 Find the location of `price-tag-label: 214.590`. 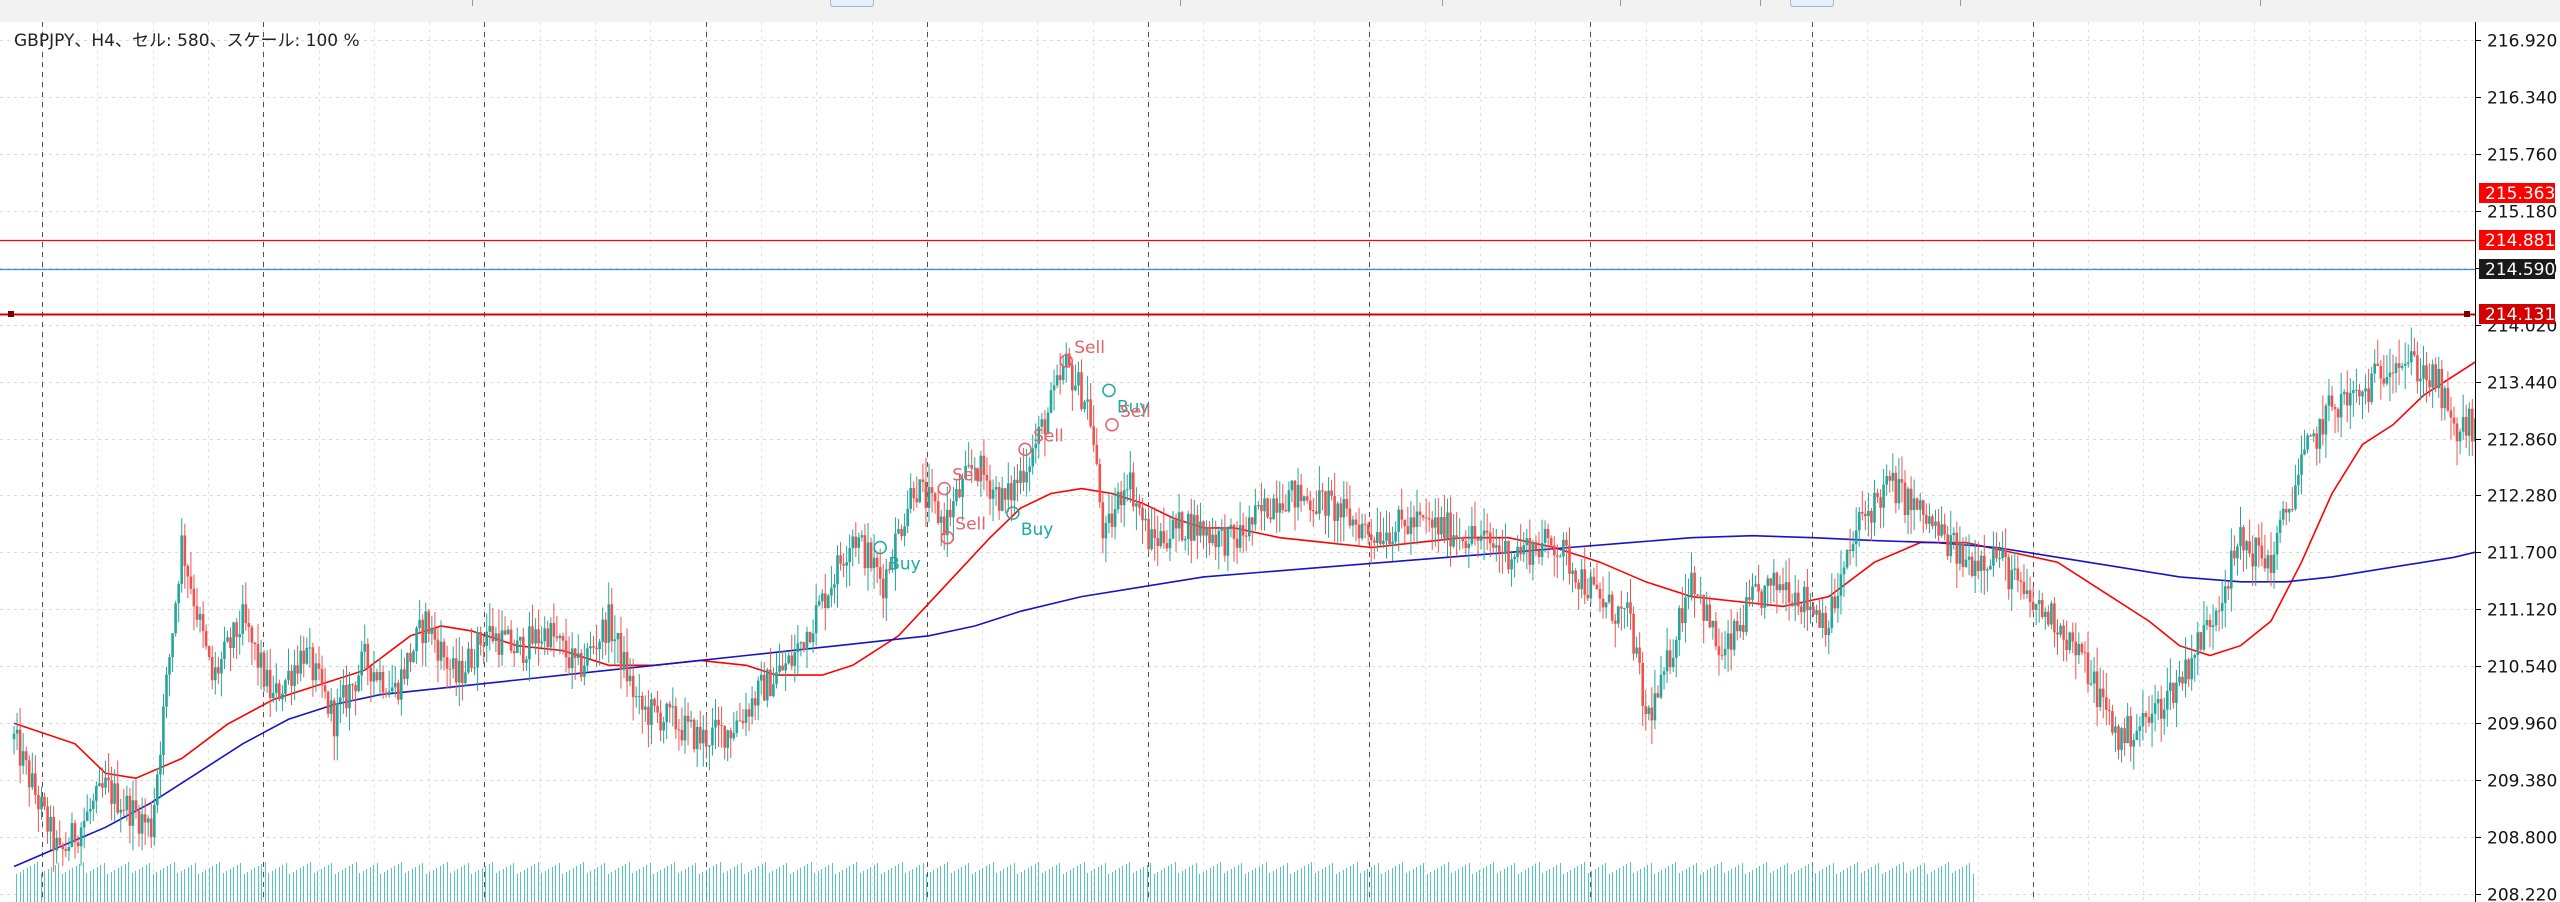

price-tag-label: 214.590 is located at coordinates (2520, 270).